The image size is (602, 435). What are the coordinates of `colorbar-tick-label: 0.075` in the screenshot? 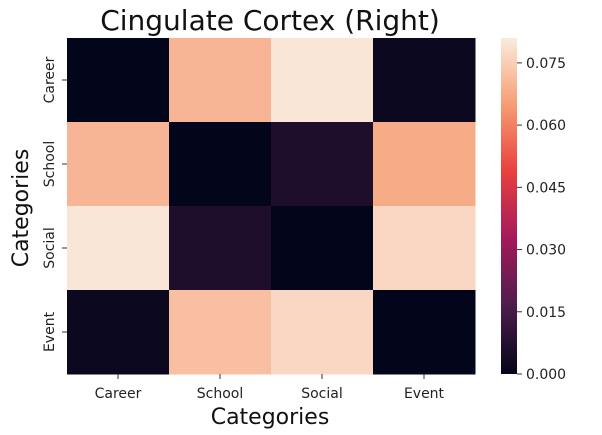 It's located at (546, 64).